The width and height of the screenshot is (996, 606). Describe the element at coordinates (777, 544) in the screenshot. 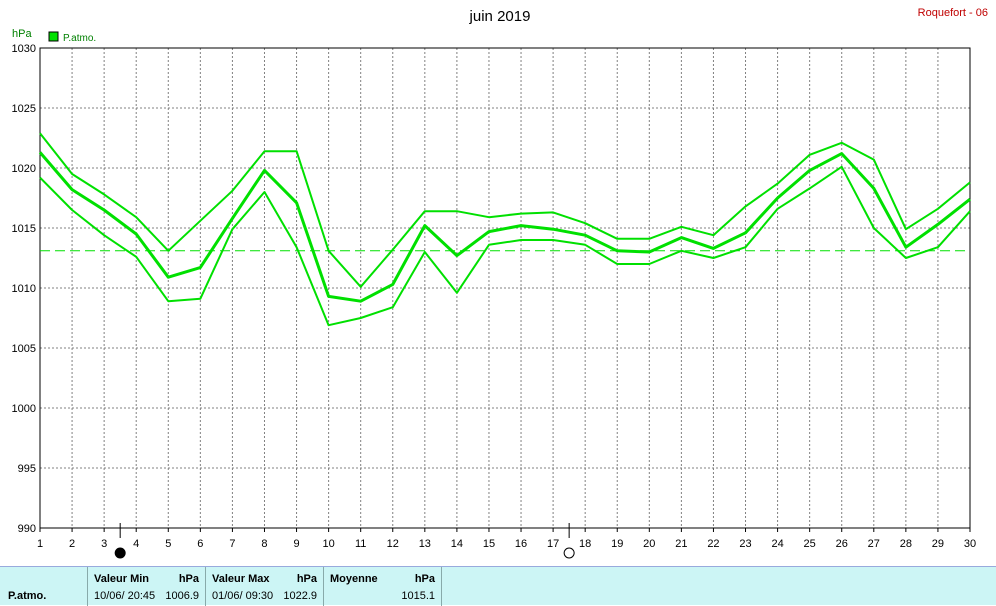

I see `x-tick-label: 24` at that location.